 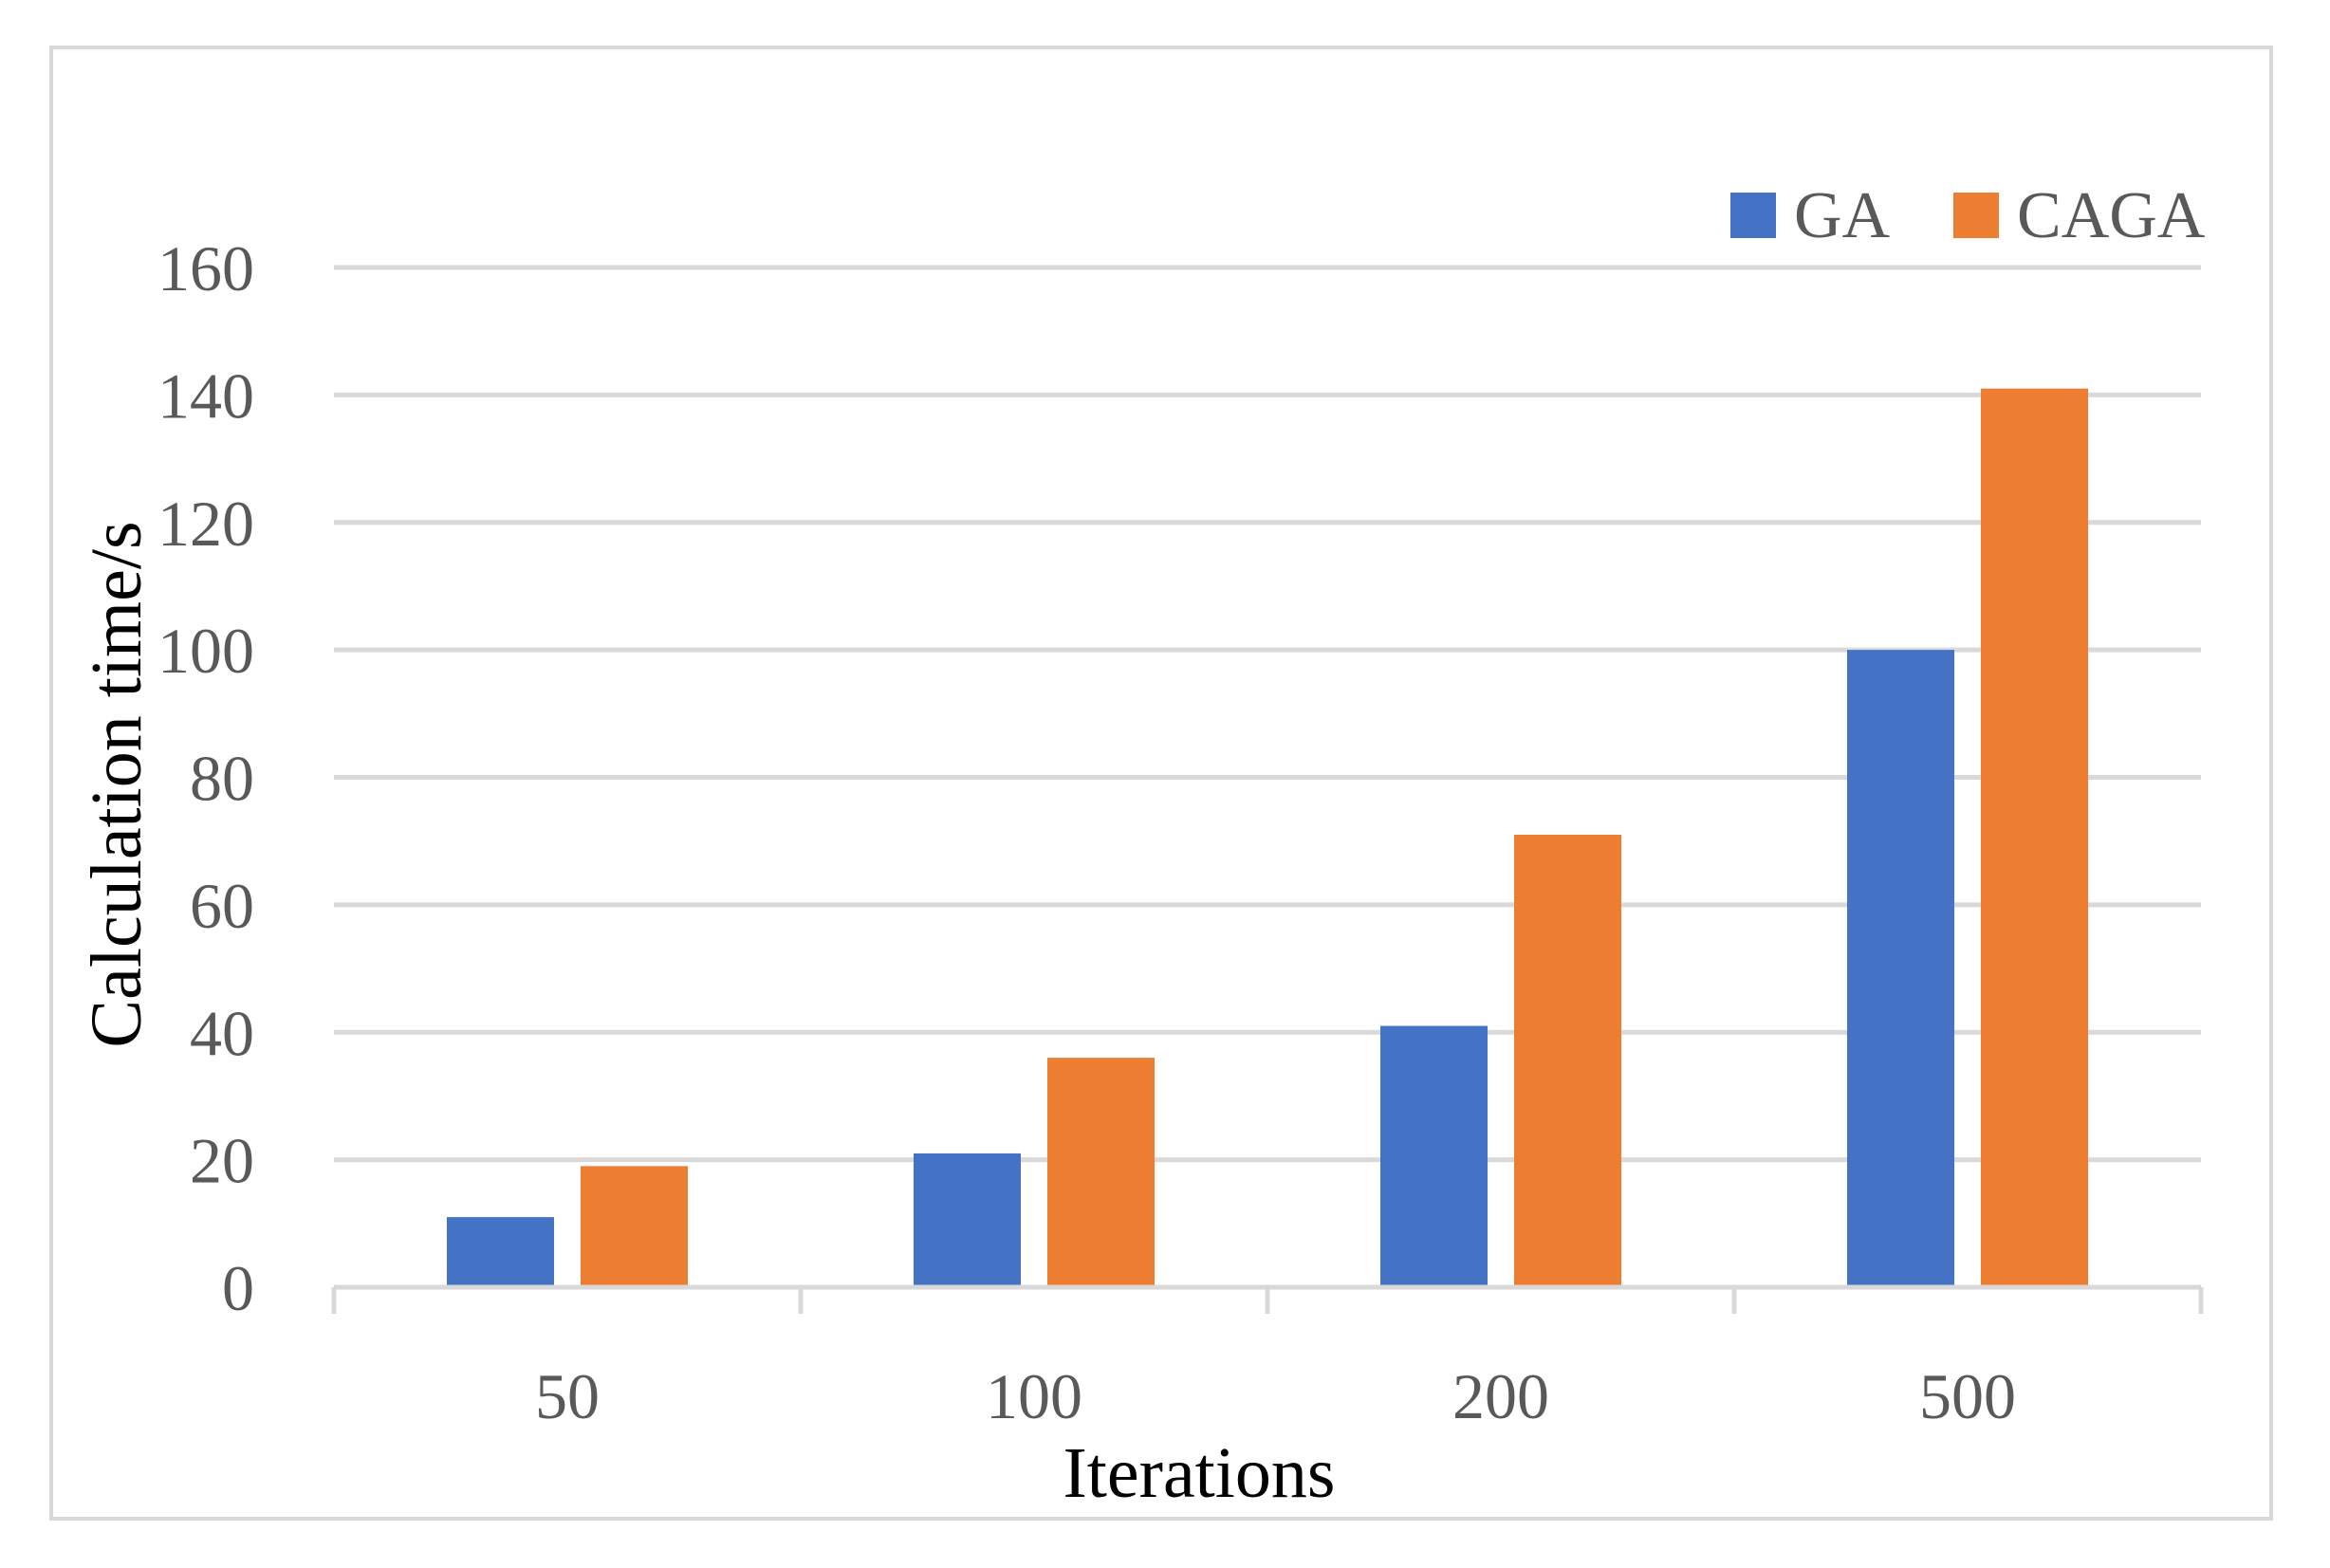 I want to click on legend-swatch-caga, so click(x=1976, y=216).